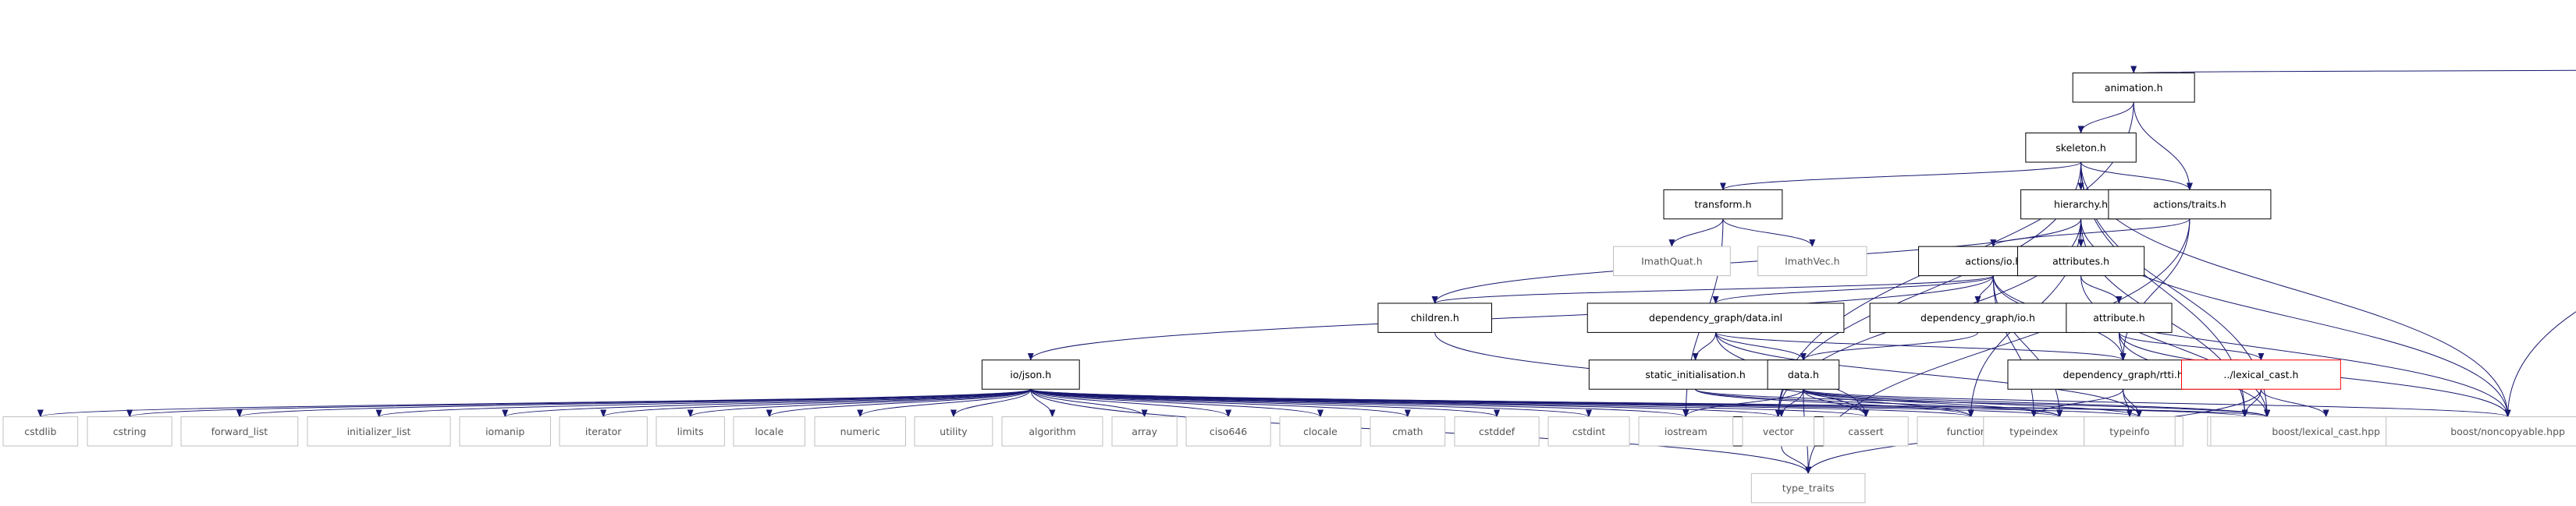 The height and width of the screenshot is (506, 2576). Describe the element at coordinates (2294, 403) in the screenshot. I see `edge-lexical_cast-to-boost_lexical` at that location.